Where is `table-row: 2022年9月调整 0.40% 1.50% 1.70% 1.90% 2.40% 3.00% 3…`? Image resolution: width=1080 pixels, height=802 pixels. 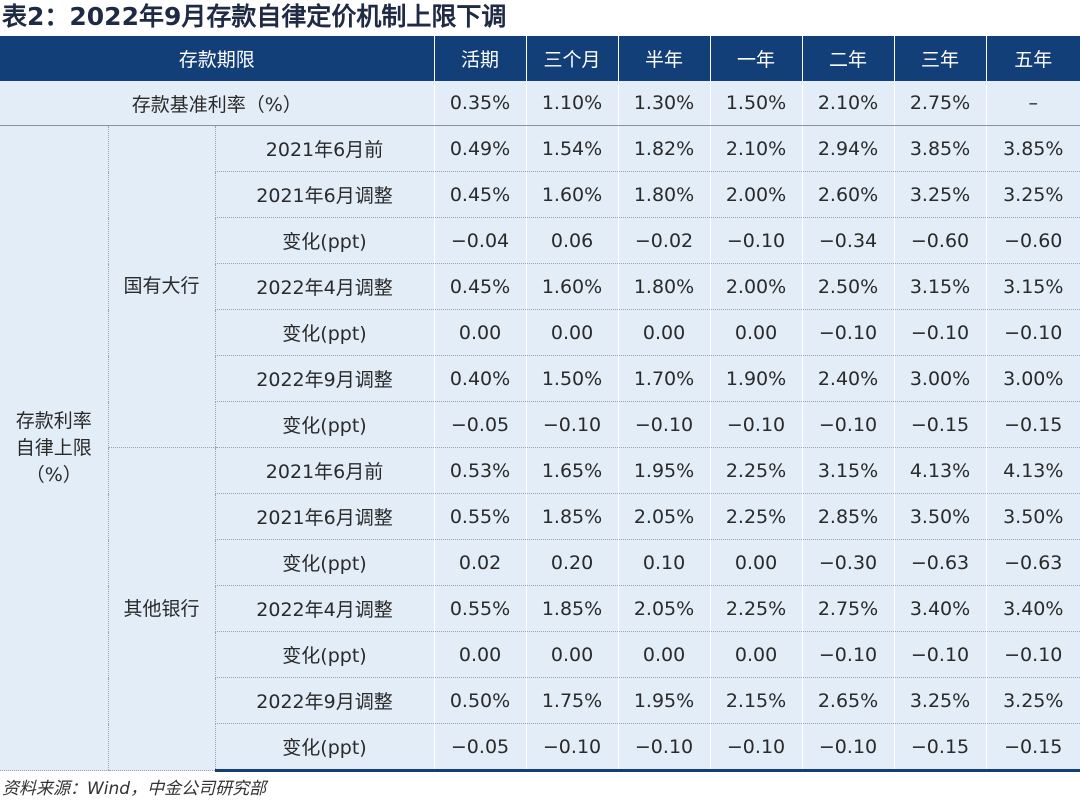
table-row: 2022年9月调整 0.40% 1.50% 1.70% 1.90% 2.40% 3.00% 3… is located at coordinates (540, 378).